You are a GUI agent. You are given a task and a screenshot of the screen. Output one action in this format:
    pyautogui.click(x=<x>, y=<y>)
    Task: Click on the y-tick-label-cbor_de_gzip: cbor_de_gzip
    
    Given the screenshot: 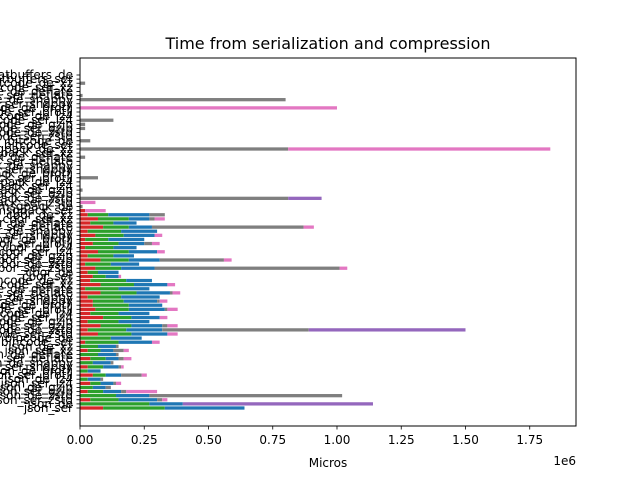 What is the action you would take?
    pyautogui.click(x=36, y=256)
    